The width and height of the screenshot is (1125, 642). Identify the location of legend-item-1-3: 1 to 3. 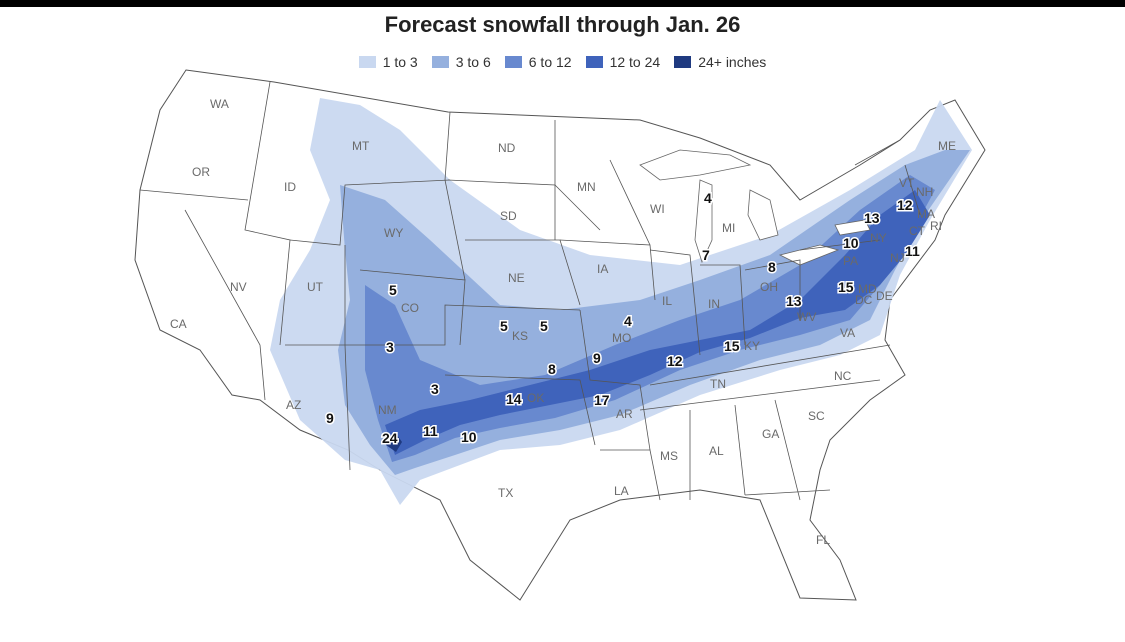
(388, 62).